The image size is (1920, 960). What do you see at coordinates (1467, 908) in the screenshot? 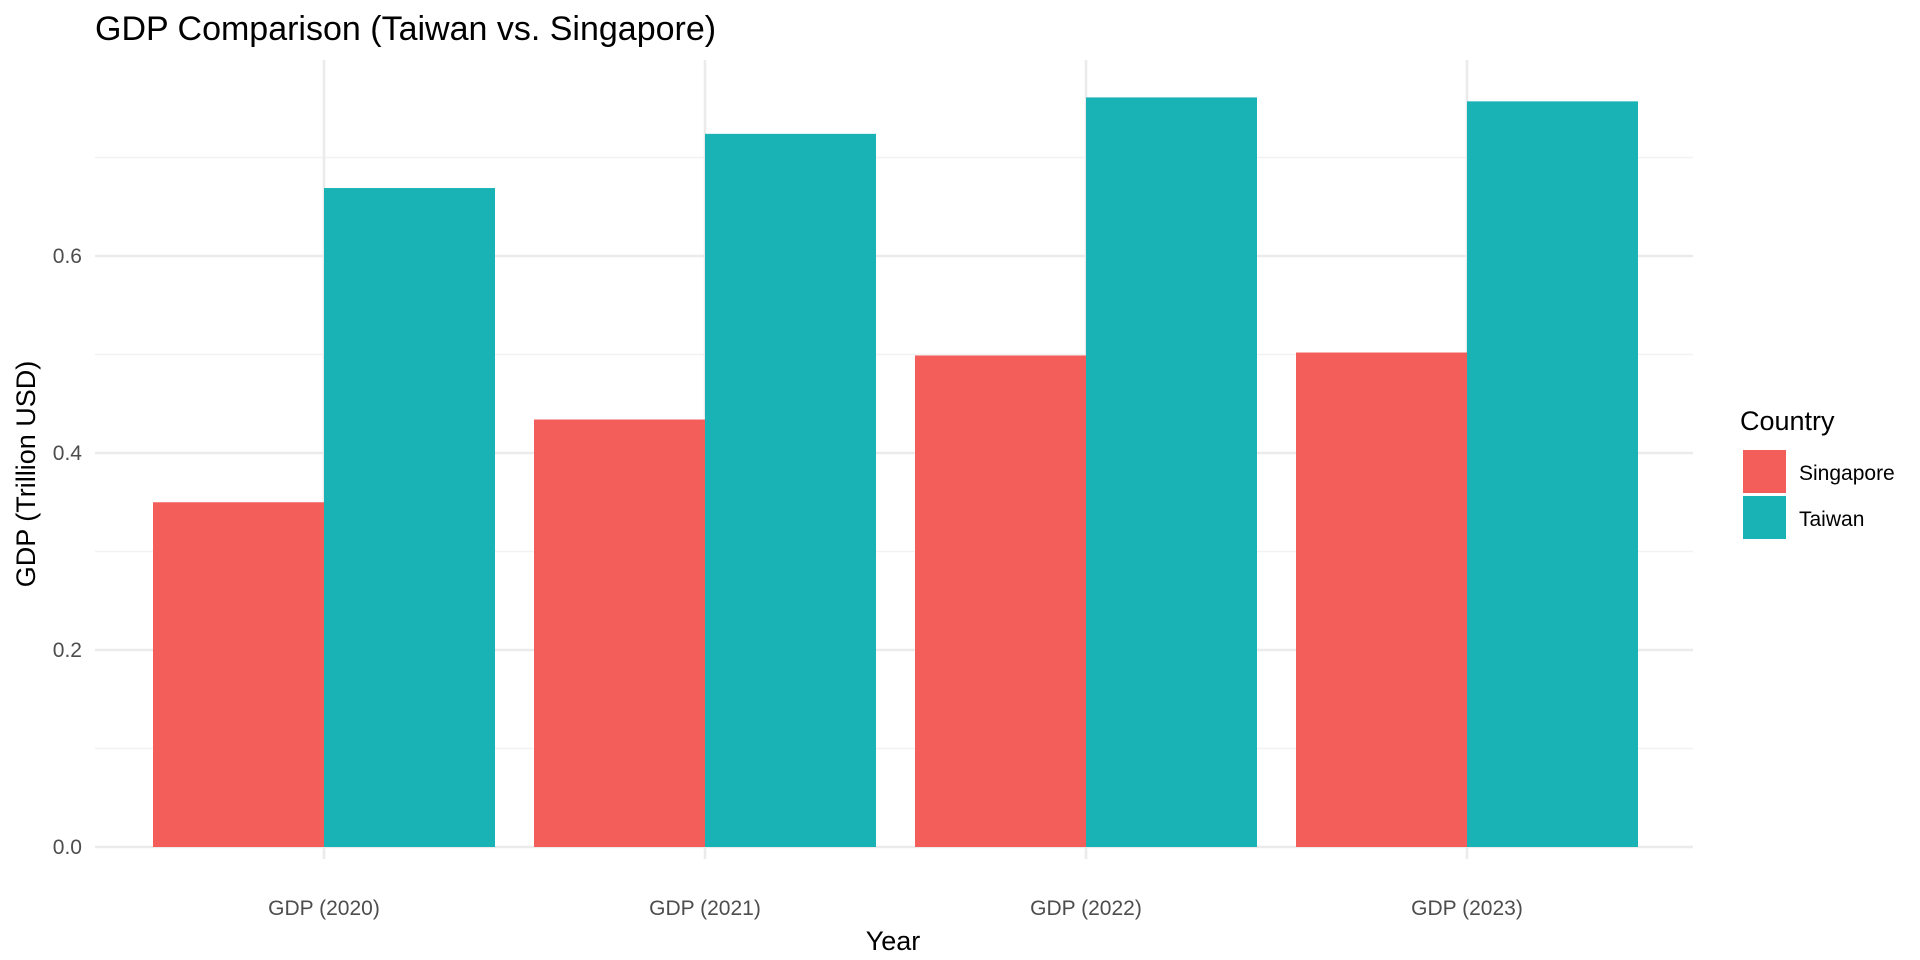
I see `x-tick-label: GDP (2023)` at bounding box center [1467, 908].